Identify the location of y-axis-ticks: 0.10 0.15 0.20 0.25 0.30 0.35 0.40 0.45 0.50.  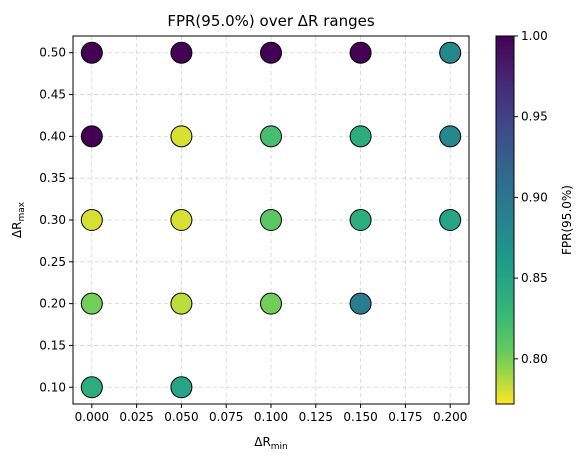
(56, 220).